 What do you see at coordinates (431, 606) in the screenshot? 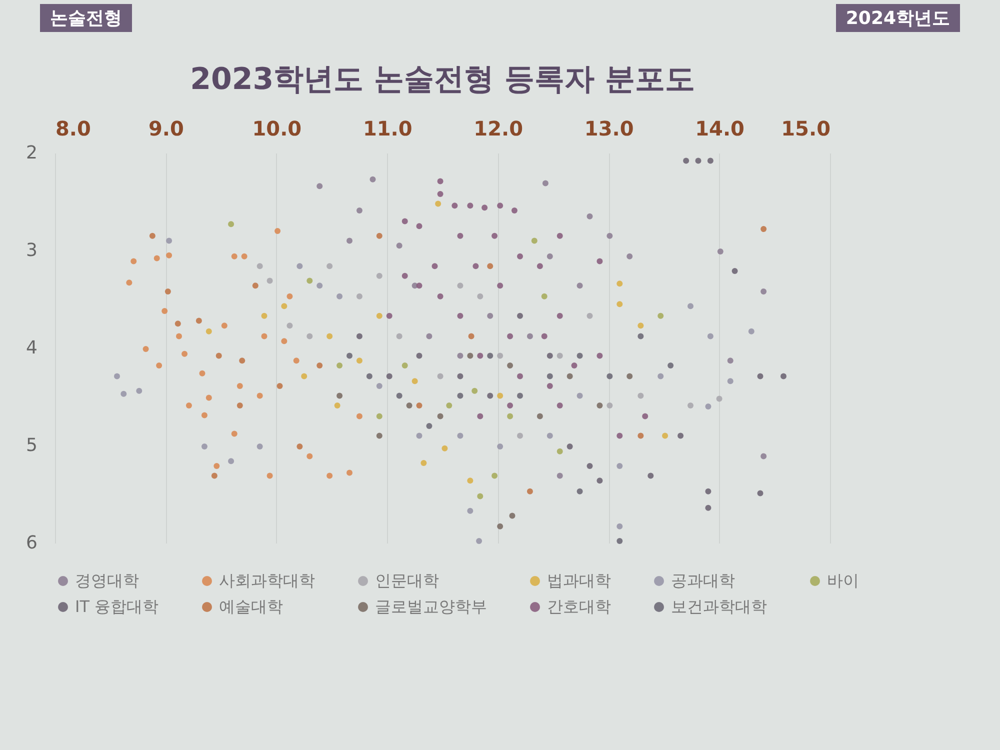
I see `legend-label: 글로벌교양학부` at bounding box center [431, 606].